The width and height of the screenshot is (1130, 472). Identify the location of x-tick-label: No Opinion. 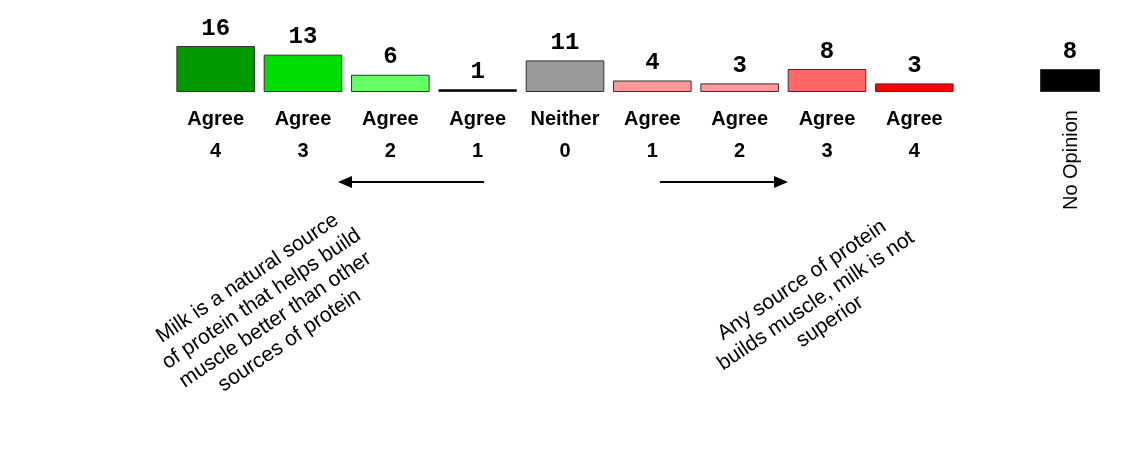
(1070, 160).